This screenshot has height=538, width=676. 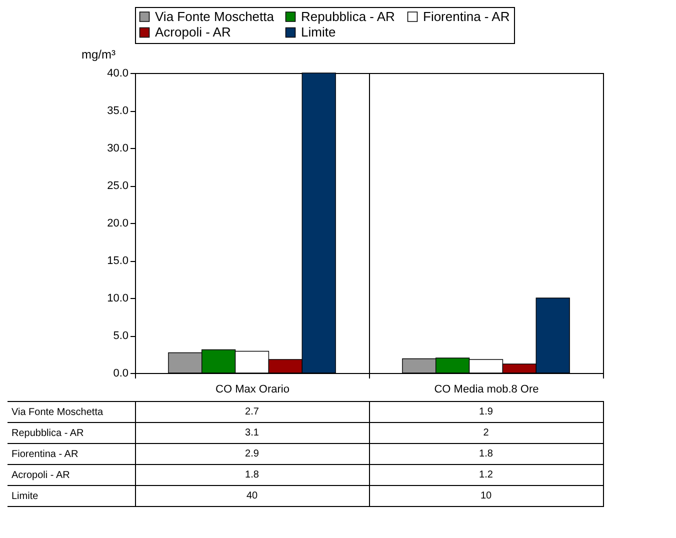 I want to click on text: Acropoli - AR, so click(x=41, y=475).